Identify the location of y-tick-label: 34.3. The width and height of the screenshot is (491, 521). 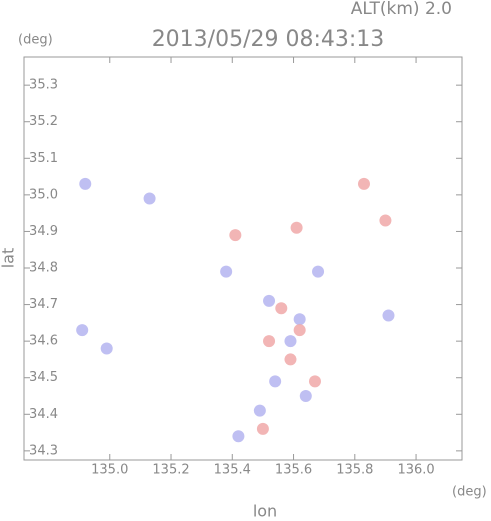
(43, 450).